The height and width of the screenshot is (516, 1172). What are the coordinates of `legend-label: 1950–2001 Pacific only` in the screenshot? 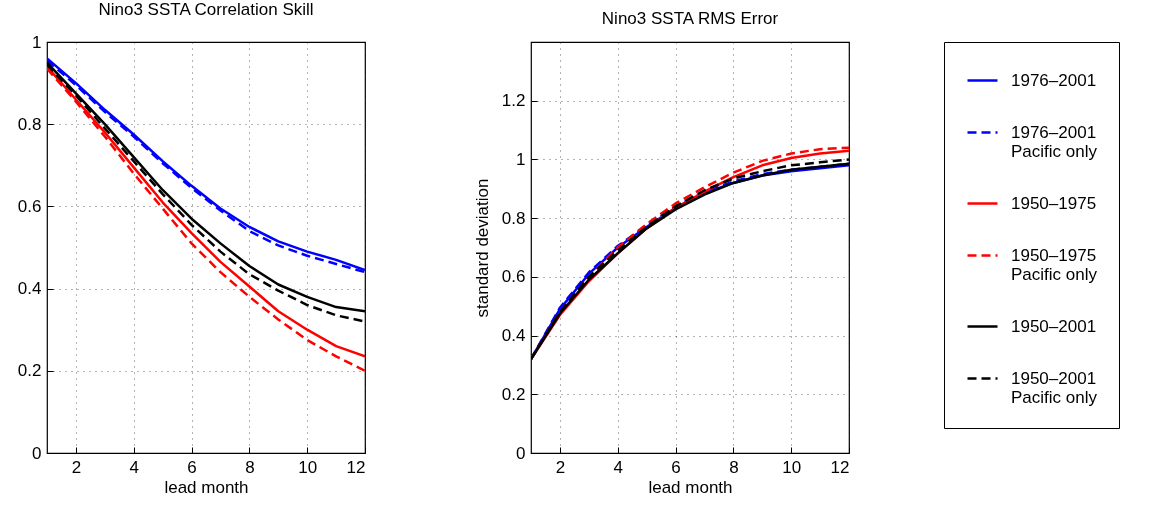 It's located at (1054, 387).